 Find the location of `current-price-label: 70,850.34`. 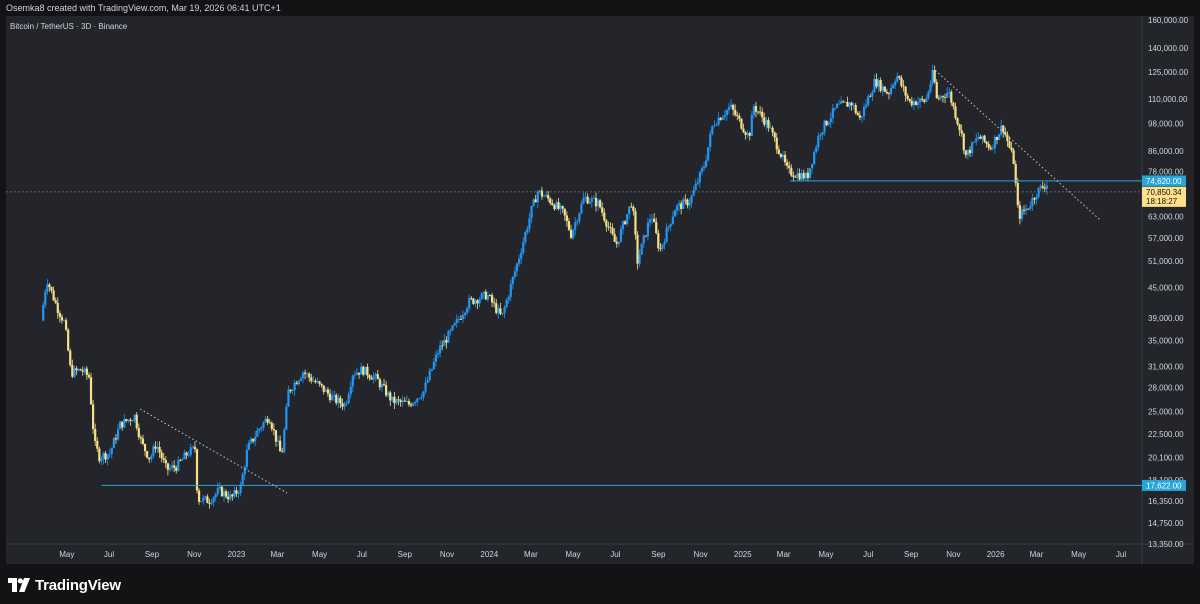

current-price-label: 70,850.34 is located at coordinates (1164, 192).